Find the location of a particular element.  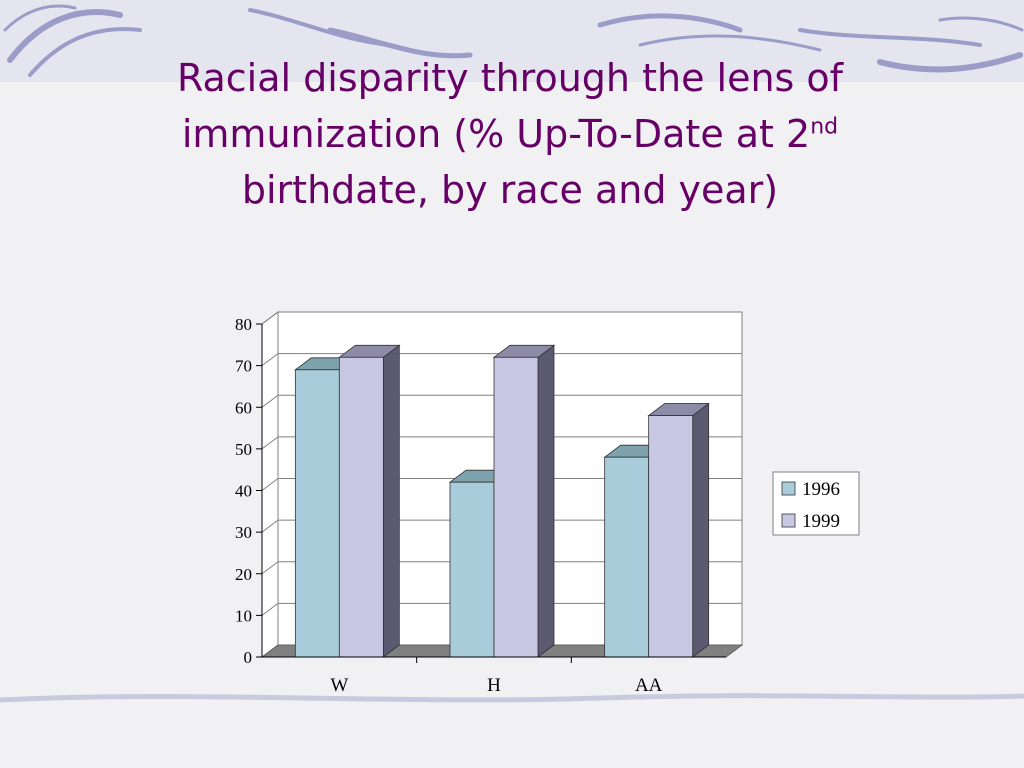

decorative-swirls is located at coordinates (513, 40).